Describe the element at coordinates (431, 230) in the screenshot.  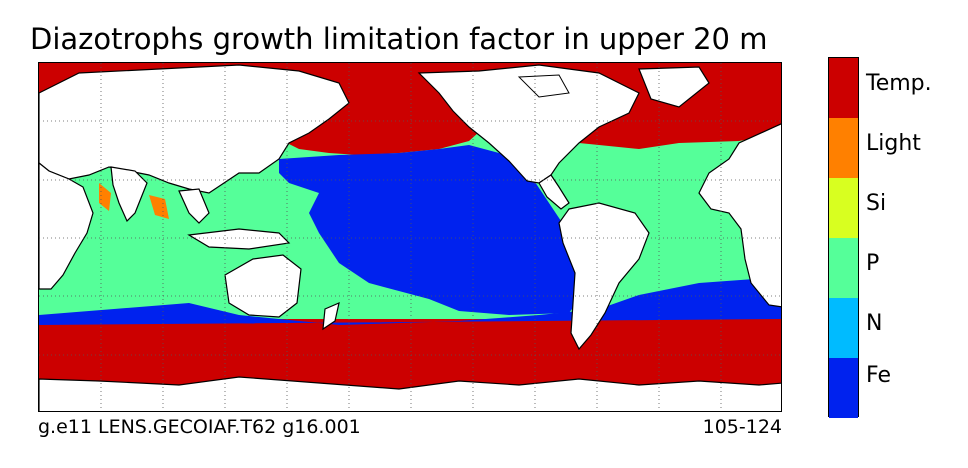
I see `region-fe-pacific` at that location.